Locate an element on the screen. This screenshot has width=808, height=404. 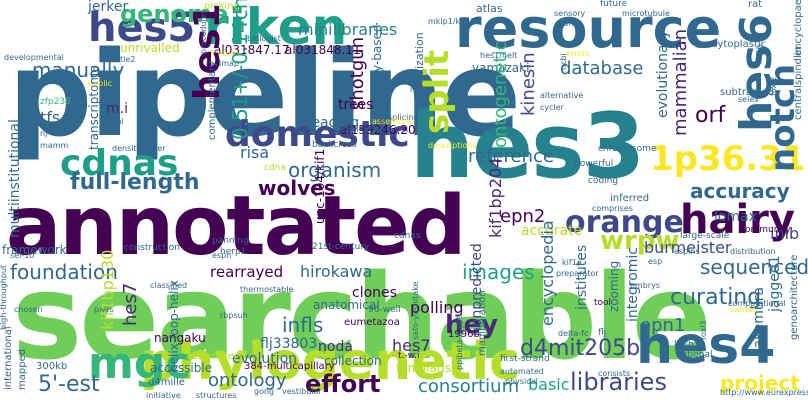
word-nrarp: nrarp is located at coordinates (421, 89).